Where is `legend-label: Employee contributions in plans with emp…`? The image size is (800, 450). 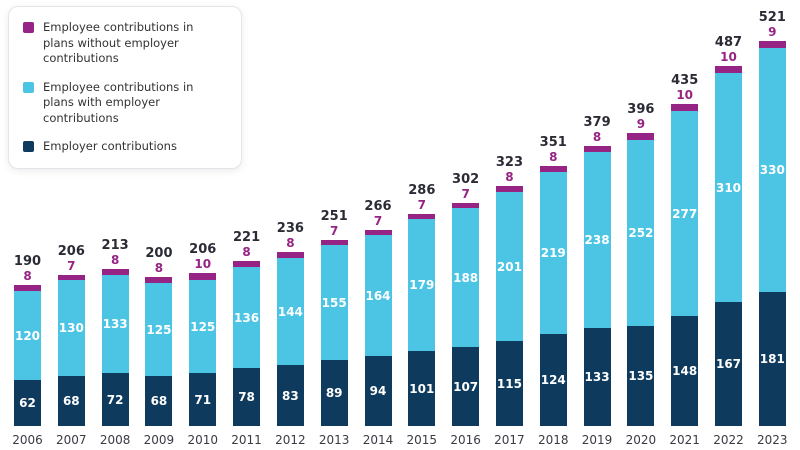
legend-label: Employee contributions in plans with emp… is located at coordinates (118, 102).